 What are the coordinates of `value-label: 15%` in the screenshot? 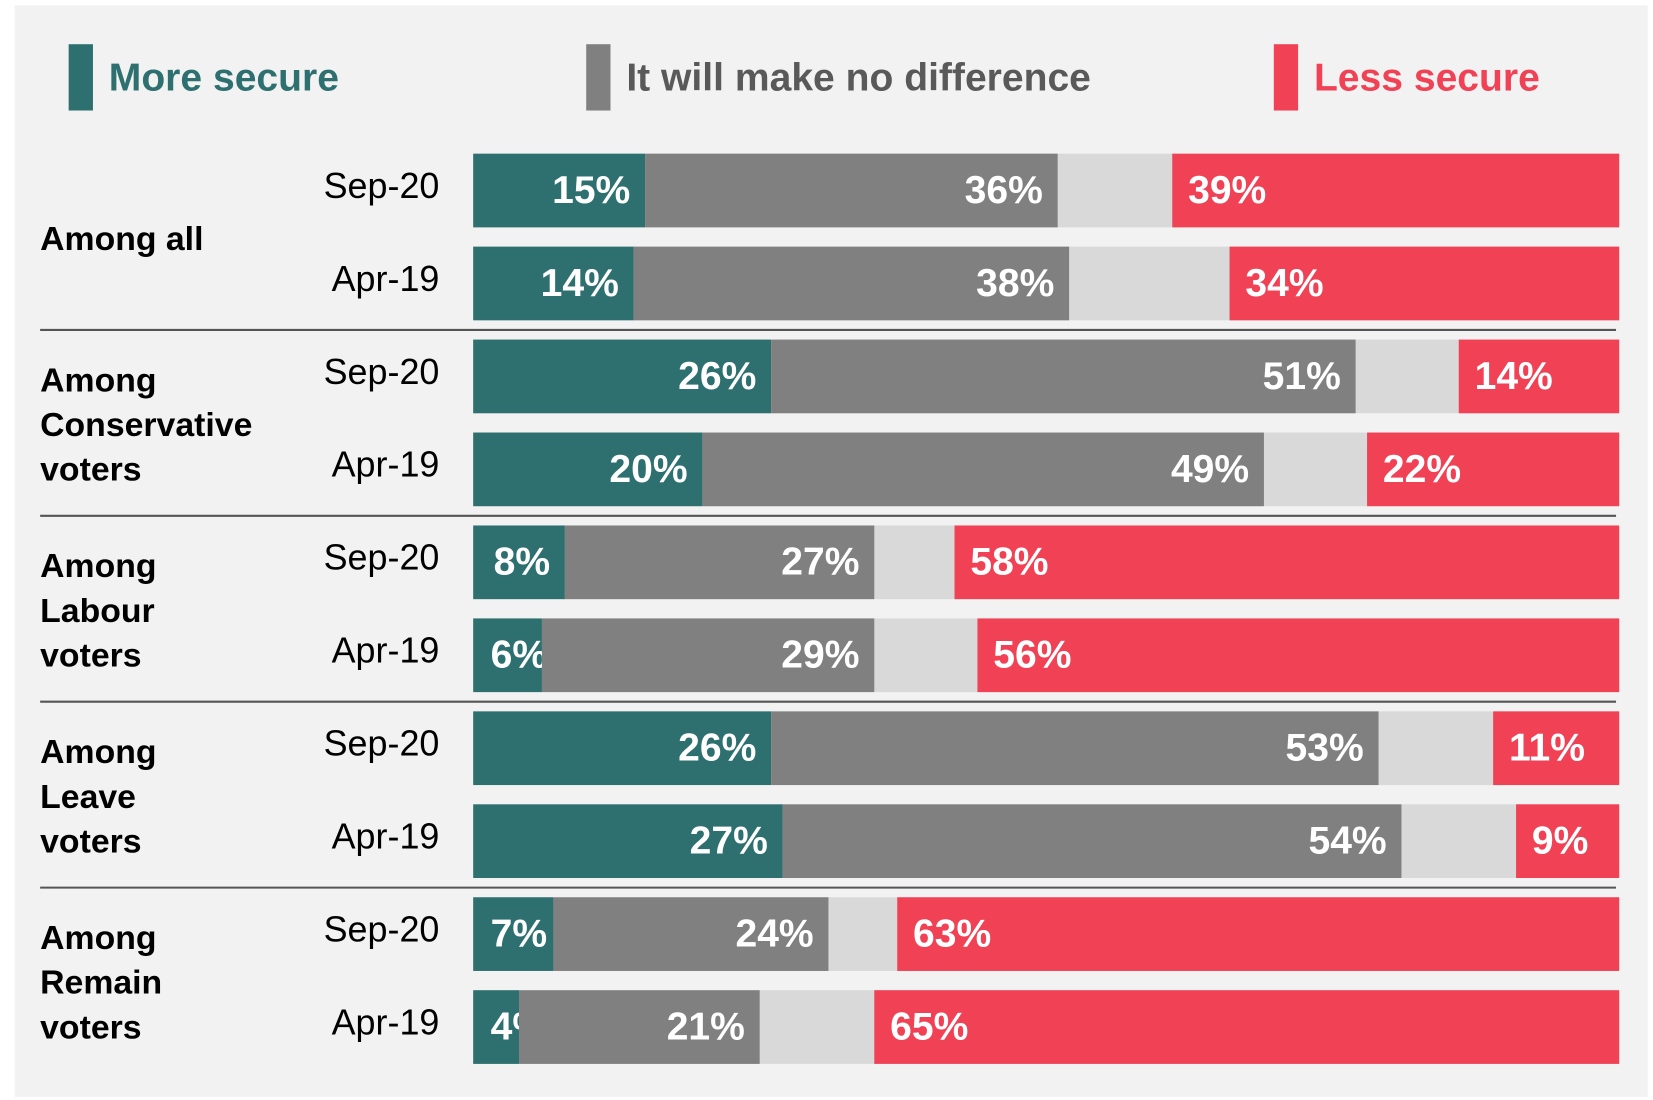 It's located at (591, 190).